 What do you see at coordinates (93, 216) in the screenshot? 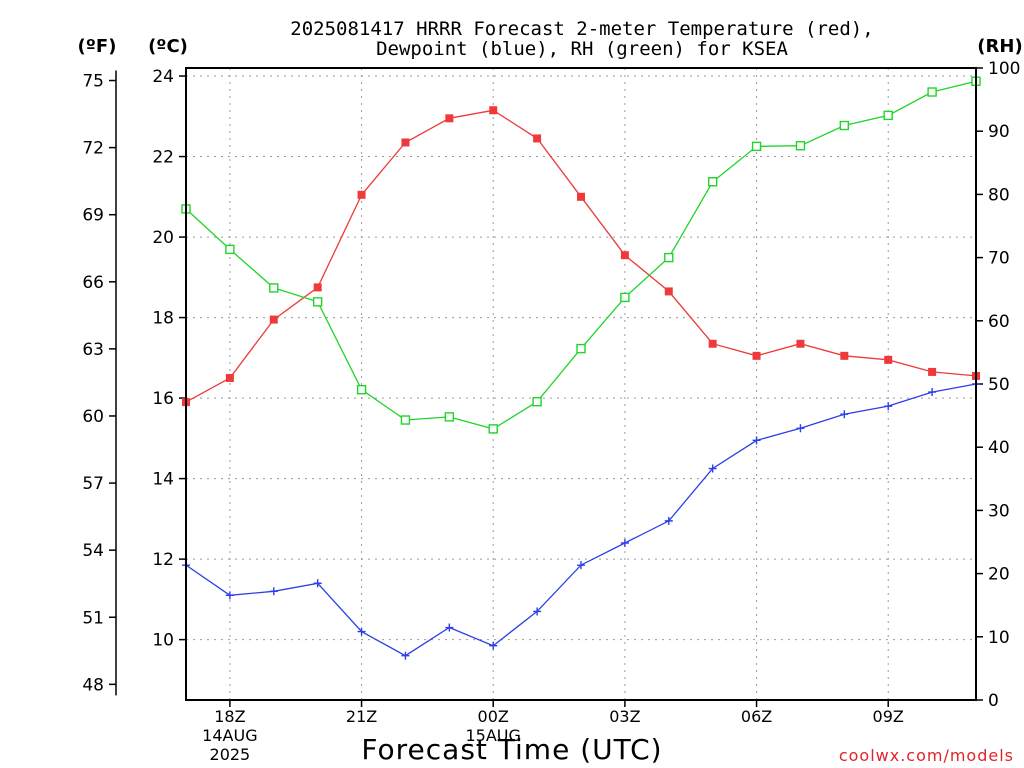
I see `fahrenheit-tick-label: 69` at bounding box center [93, 216].